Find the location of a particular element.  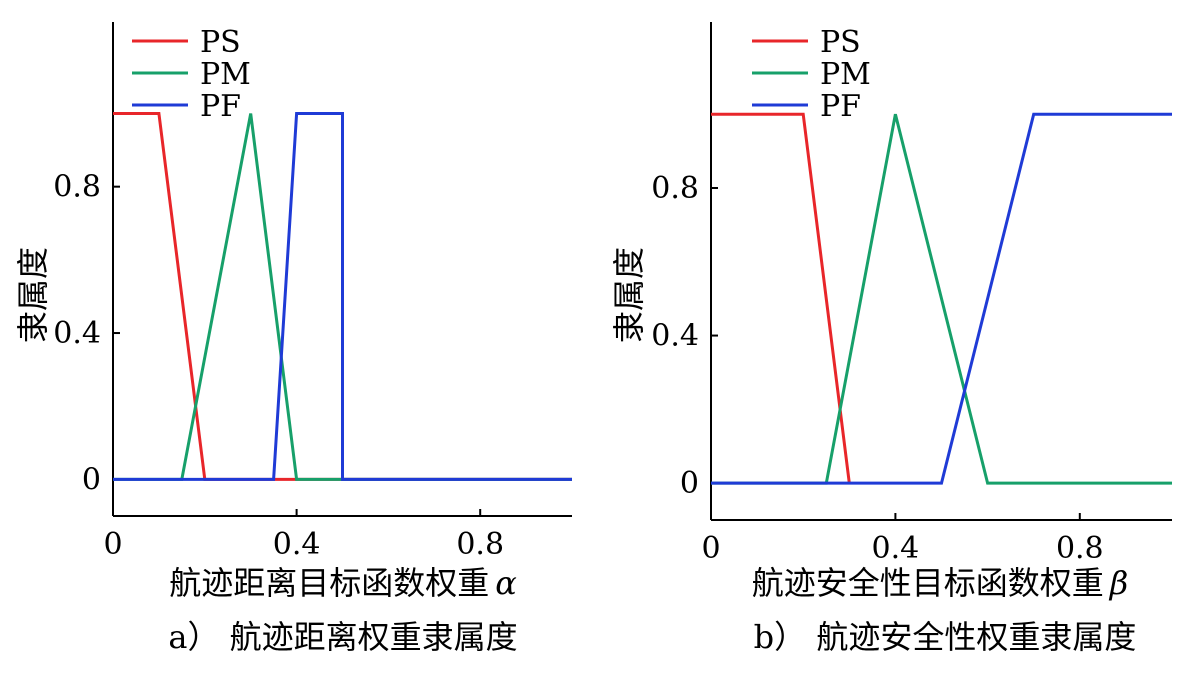

x-axis-symbol: β is located at coordinates (1119, 583).